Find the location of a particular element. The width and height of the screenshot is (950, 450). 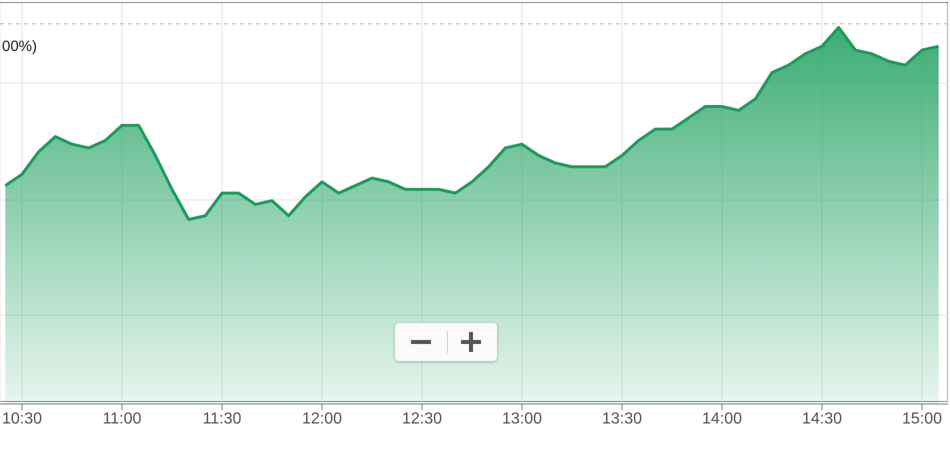

x-tick-label: 11:30 is located at coordinates (222, 419).